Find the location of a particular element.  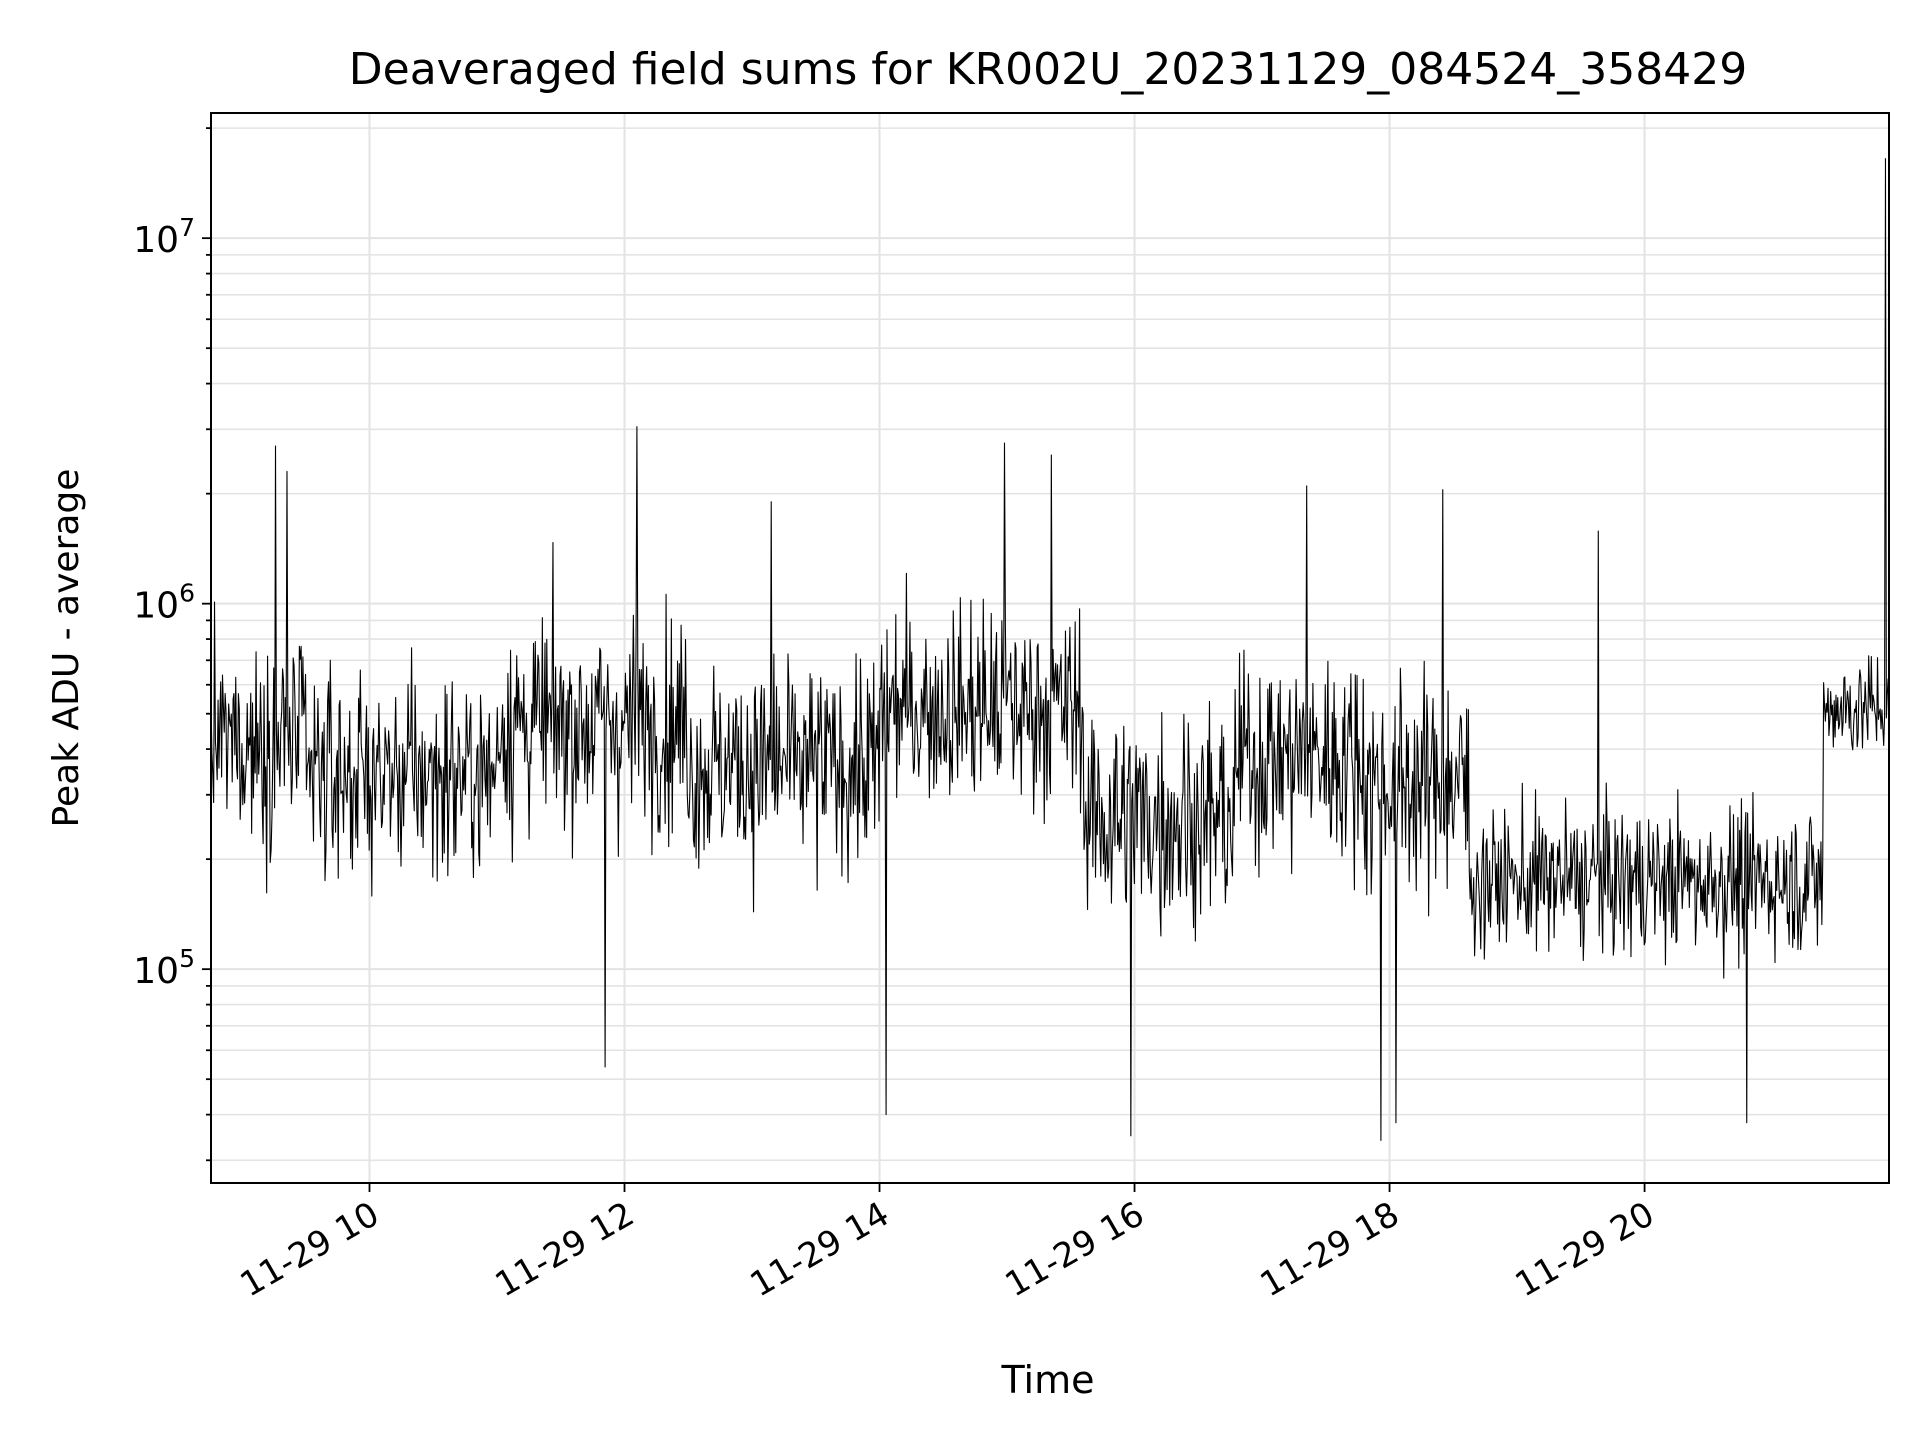

x-axis-label: Time is located at coordinates (1048, 1380).